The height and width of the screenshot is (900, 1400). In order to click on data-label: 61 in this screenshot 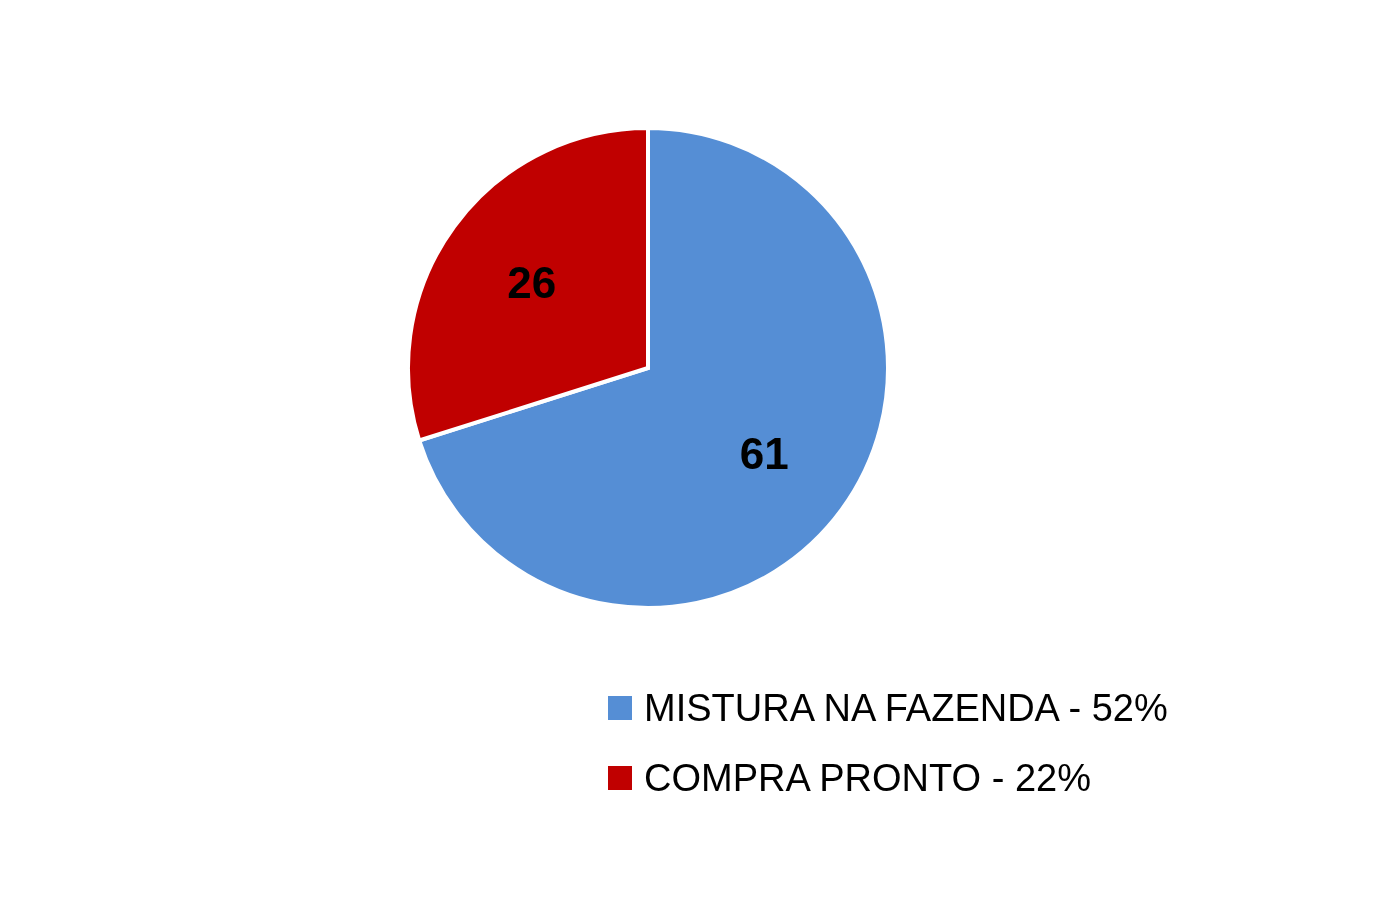, I will do `click(764, 453)`.